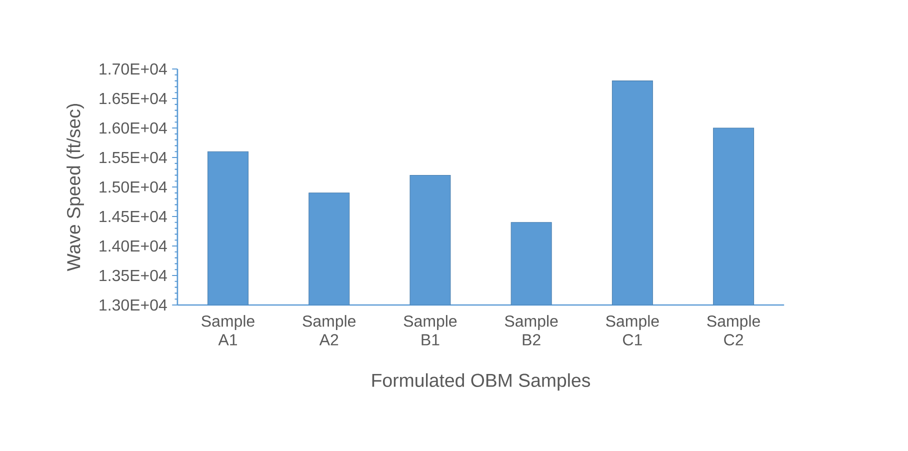 The image size is (908, 451). Describe the element at coordinates (133, 305) in the screenshot. I see `y-tick-label: 1.30E+04` at that location.